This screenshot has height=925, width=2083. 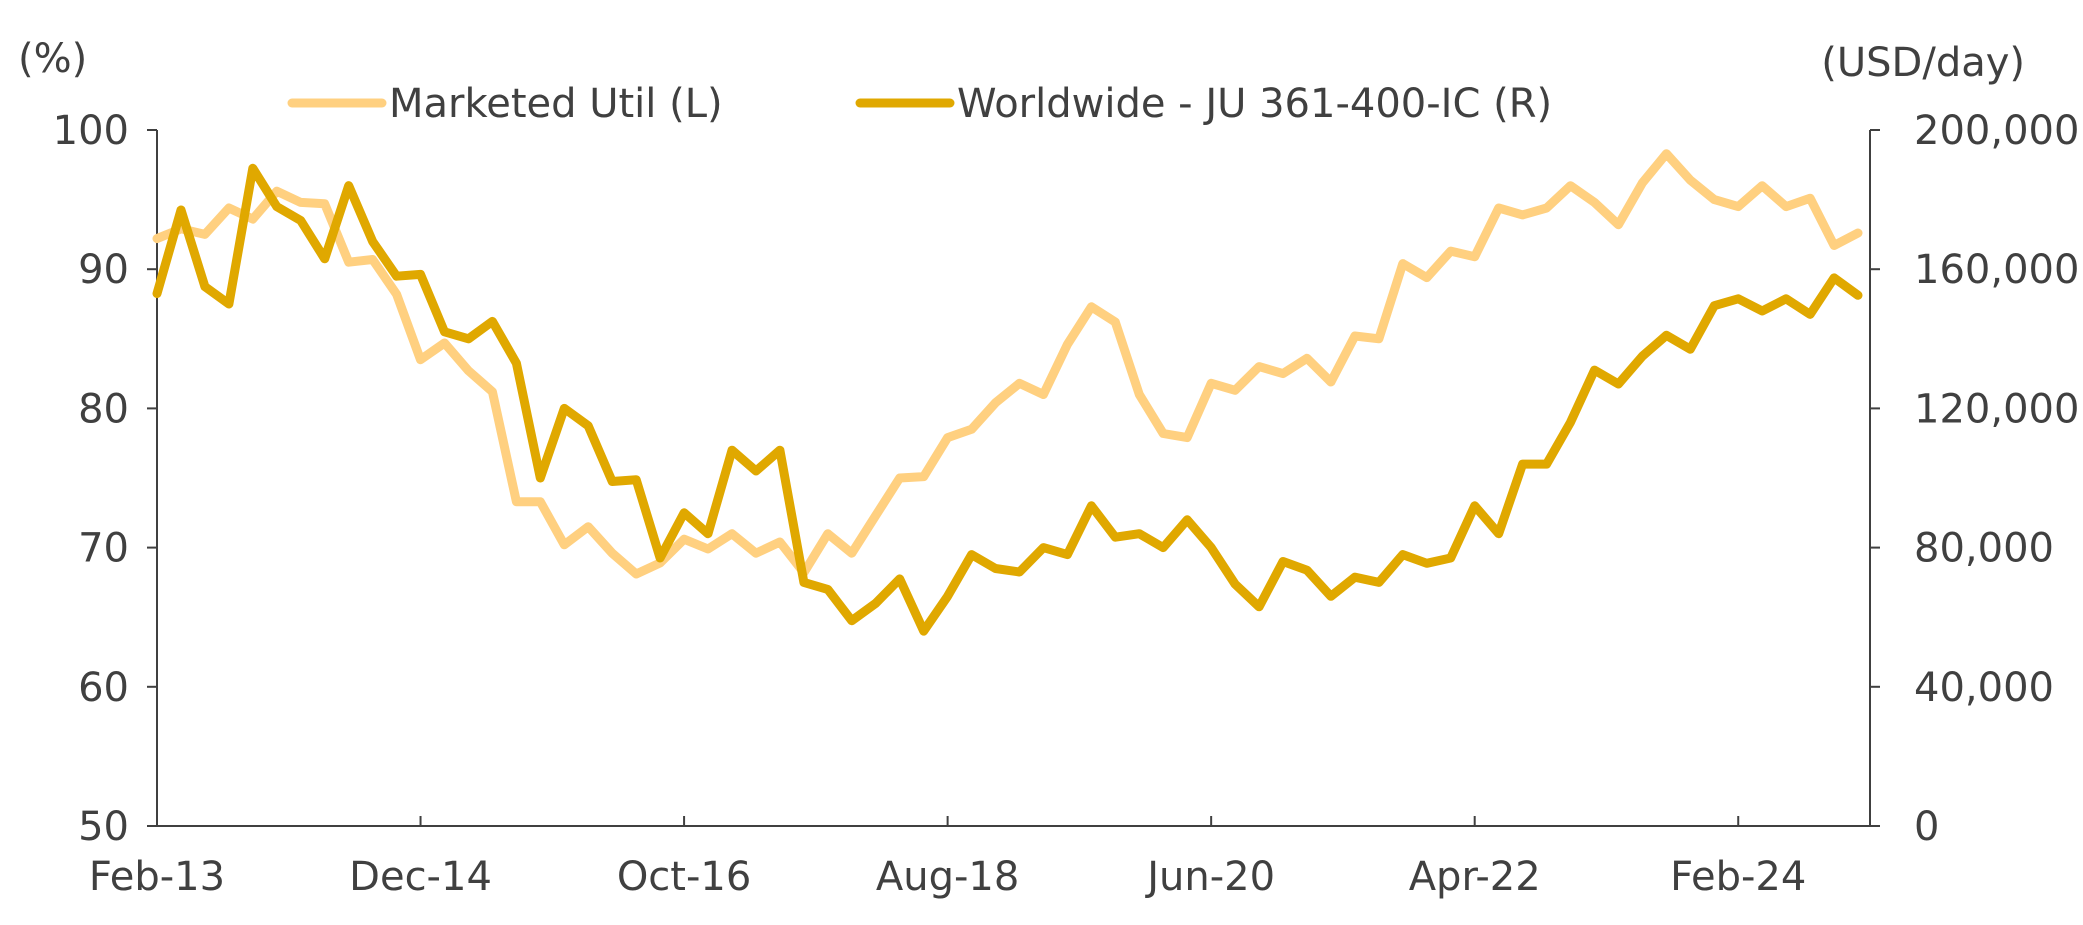 What do you see at coordinates (157, 877) in the screenshot?
I see `x-tick-label: Feb-13` at bounding box center [157, 877].